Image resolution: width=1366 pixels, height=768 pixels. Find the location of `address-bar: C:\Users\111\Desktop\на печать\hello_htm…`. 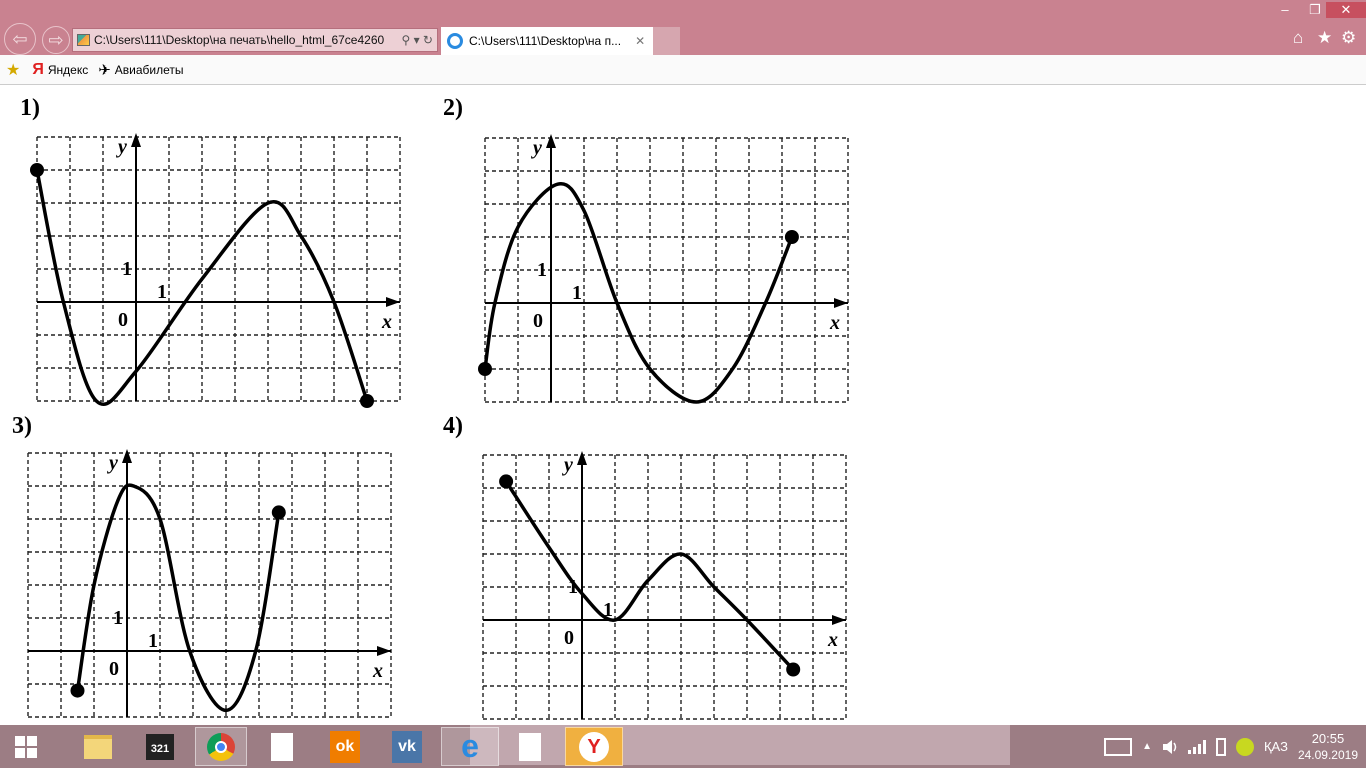

address-bar: C:\Users\111\Desktop\на печать\hello_htm… is located at coordinates (255, 40).